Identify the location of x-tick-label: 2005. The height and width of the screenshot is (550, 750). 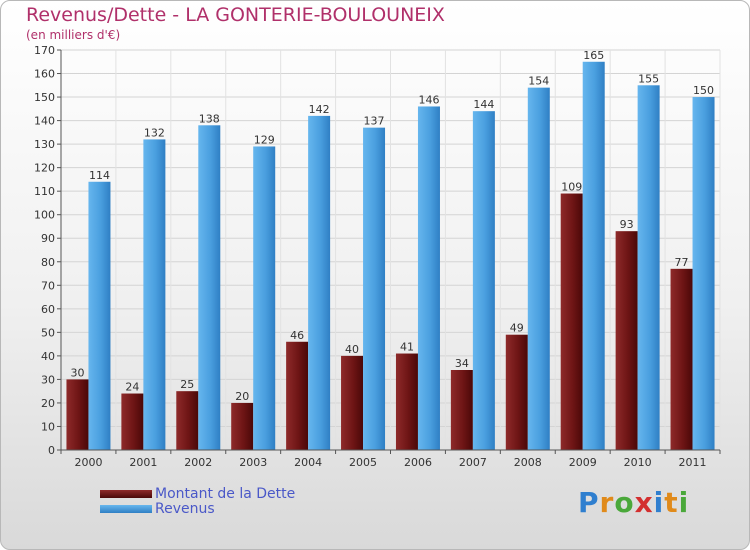
(363, 462).